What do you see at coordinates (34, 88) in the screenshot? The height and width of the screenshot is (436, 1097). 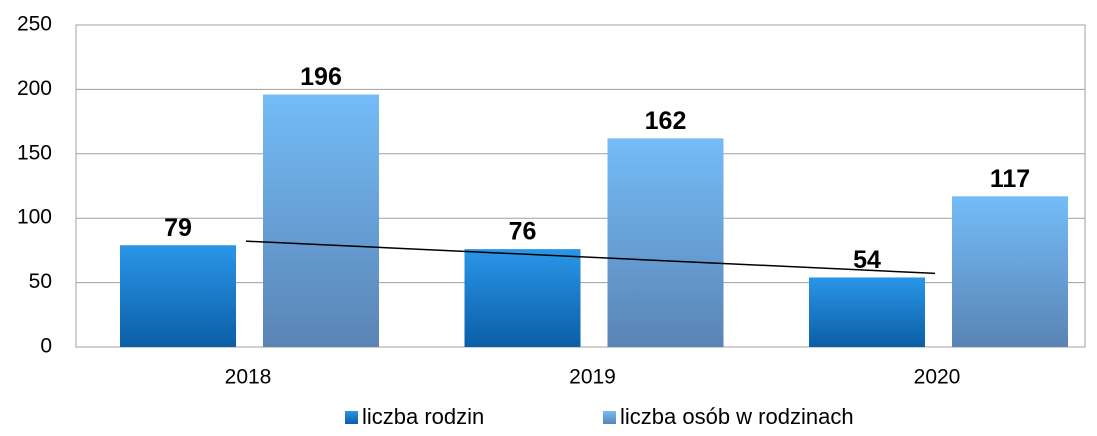 I see `y-tick-label: 200` at bounding box center [34, 88].